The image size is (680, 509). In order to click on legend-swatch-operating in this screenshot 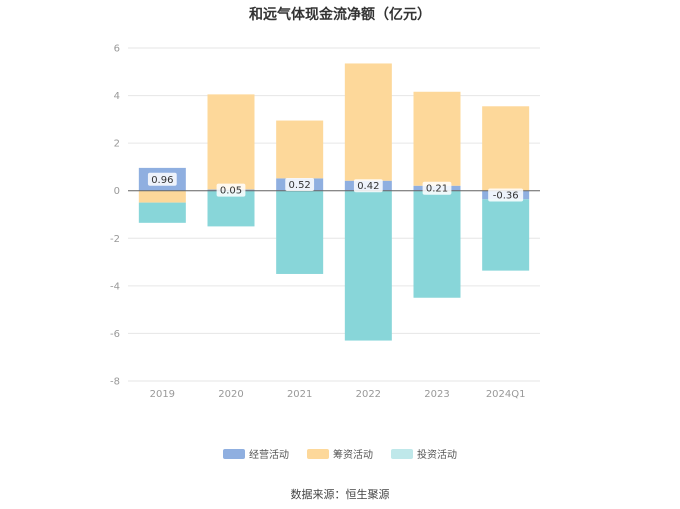, I will do `click(234, 453)`.